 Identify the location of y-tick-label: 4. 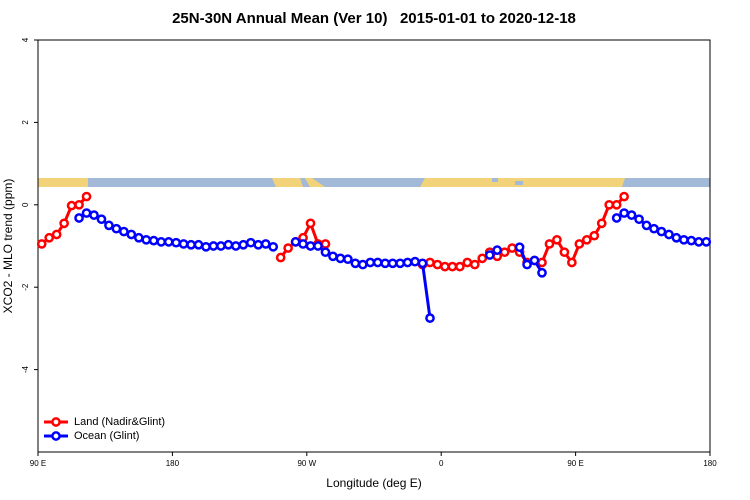
(25, 39).